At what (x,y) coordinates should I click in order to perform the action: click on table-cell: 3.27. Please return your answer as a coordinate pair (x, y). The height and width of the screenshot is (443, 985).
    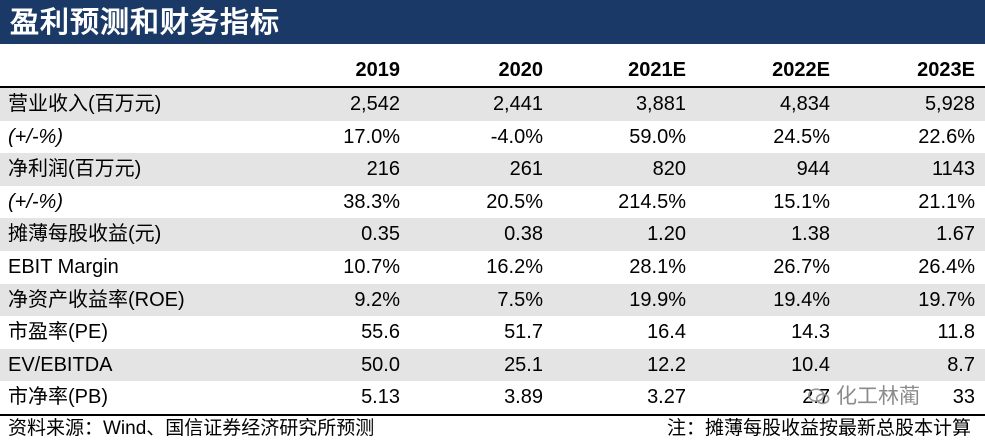
    Looking at the image, I should click on (666, 397).